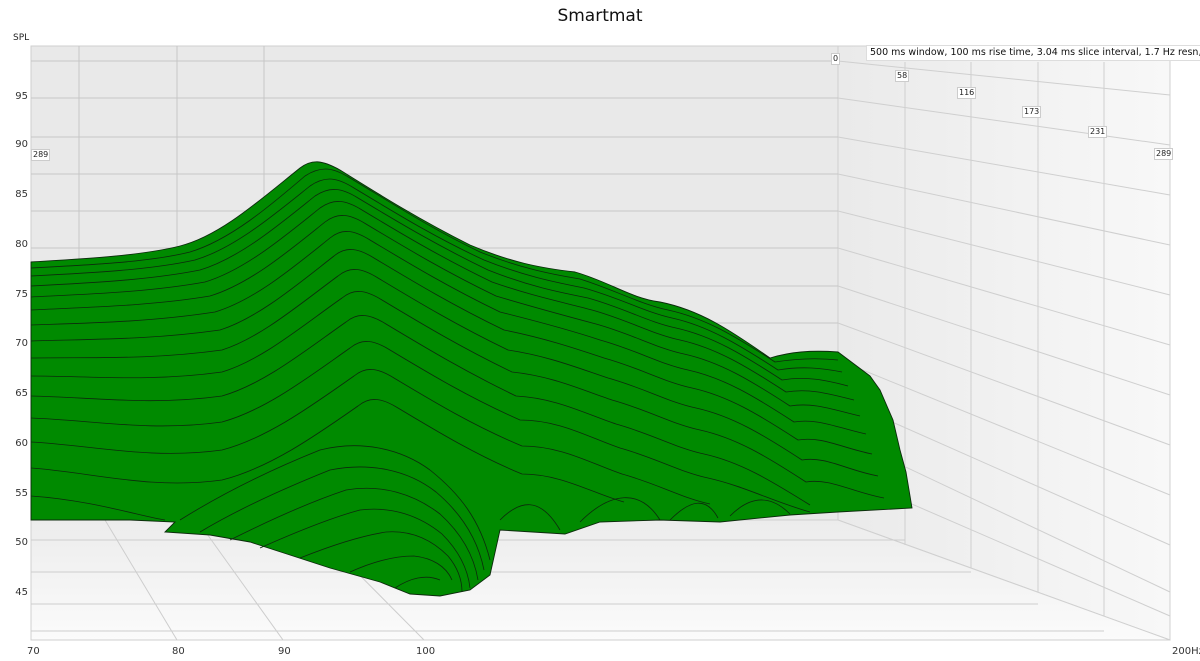 Image resolution: width=1200 pixels, height=661 pixels. I want to click on x-tick: 80, so click(178, 651).